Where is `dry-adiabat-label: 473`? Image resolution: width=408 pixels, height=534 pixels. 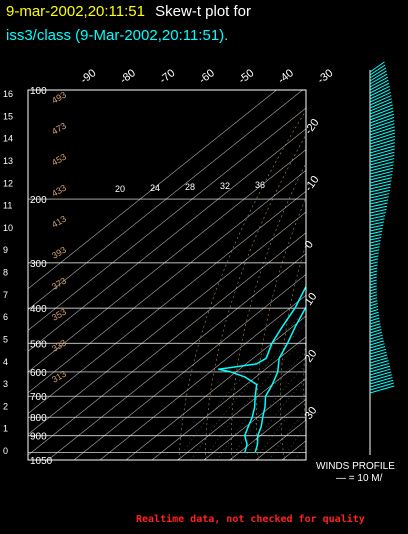 dry-adiabat-label: 473 is located at coordinates (59, 129).